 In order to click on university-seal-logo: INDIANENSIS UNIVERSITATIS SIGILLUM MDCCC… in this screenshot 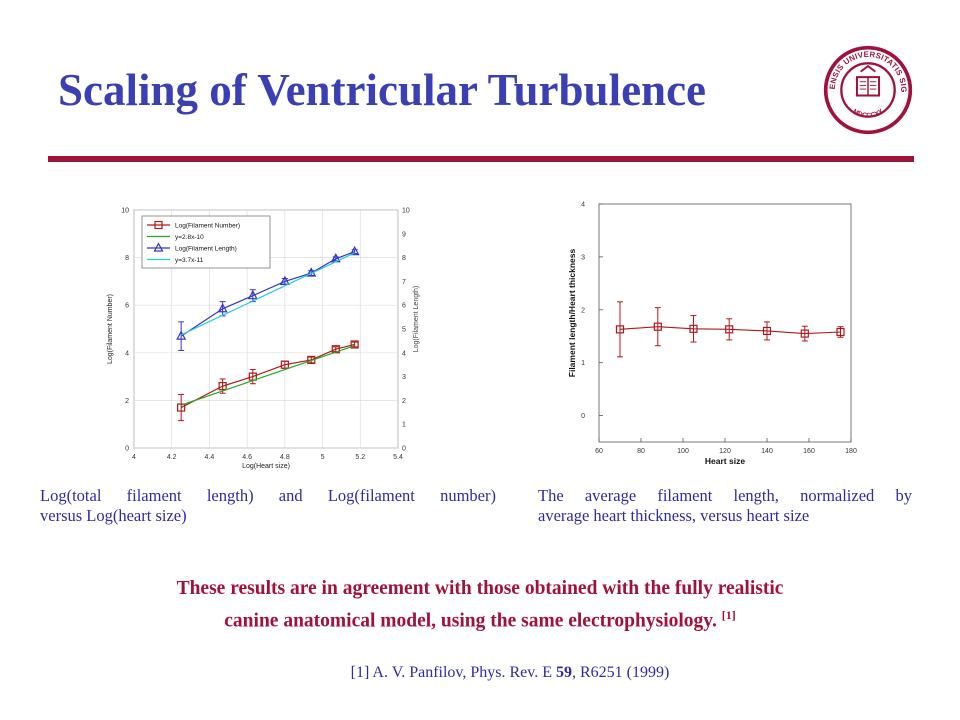, I will do `click(867, 89)`.